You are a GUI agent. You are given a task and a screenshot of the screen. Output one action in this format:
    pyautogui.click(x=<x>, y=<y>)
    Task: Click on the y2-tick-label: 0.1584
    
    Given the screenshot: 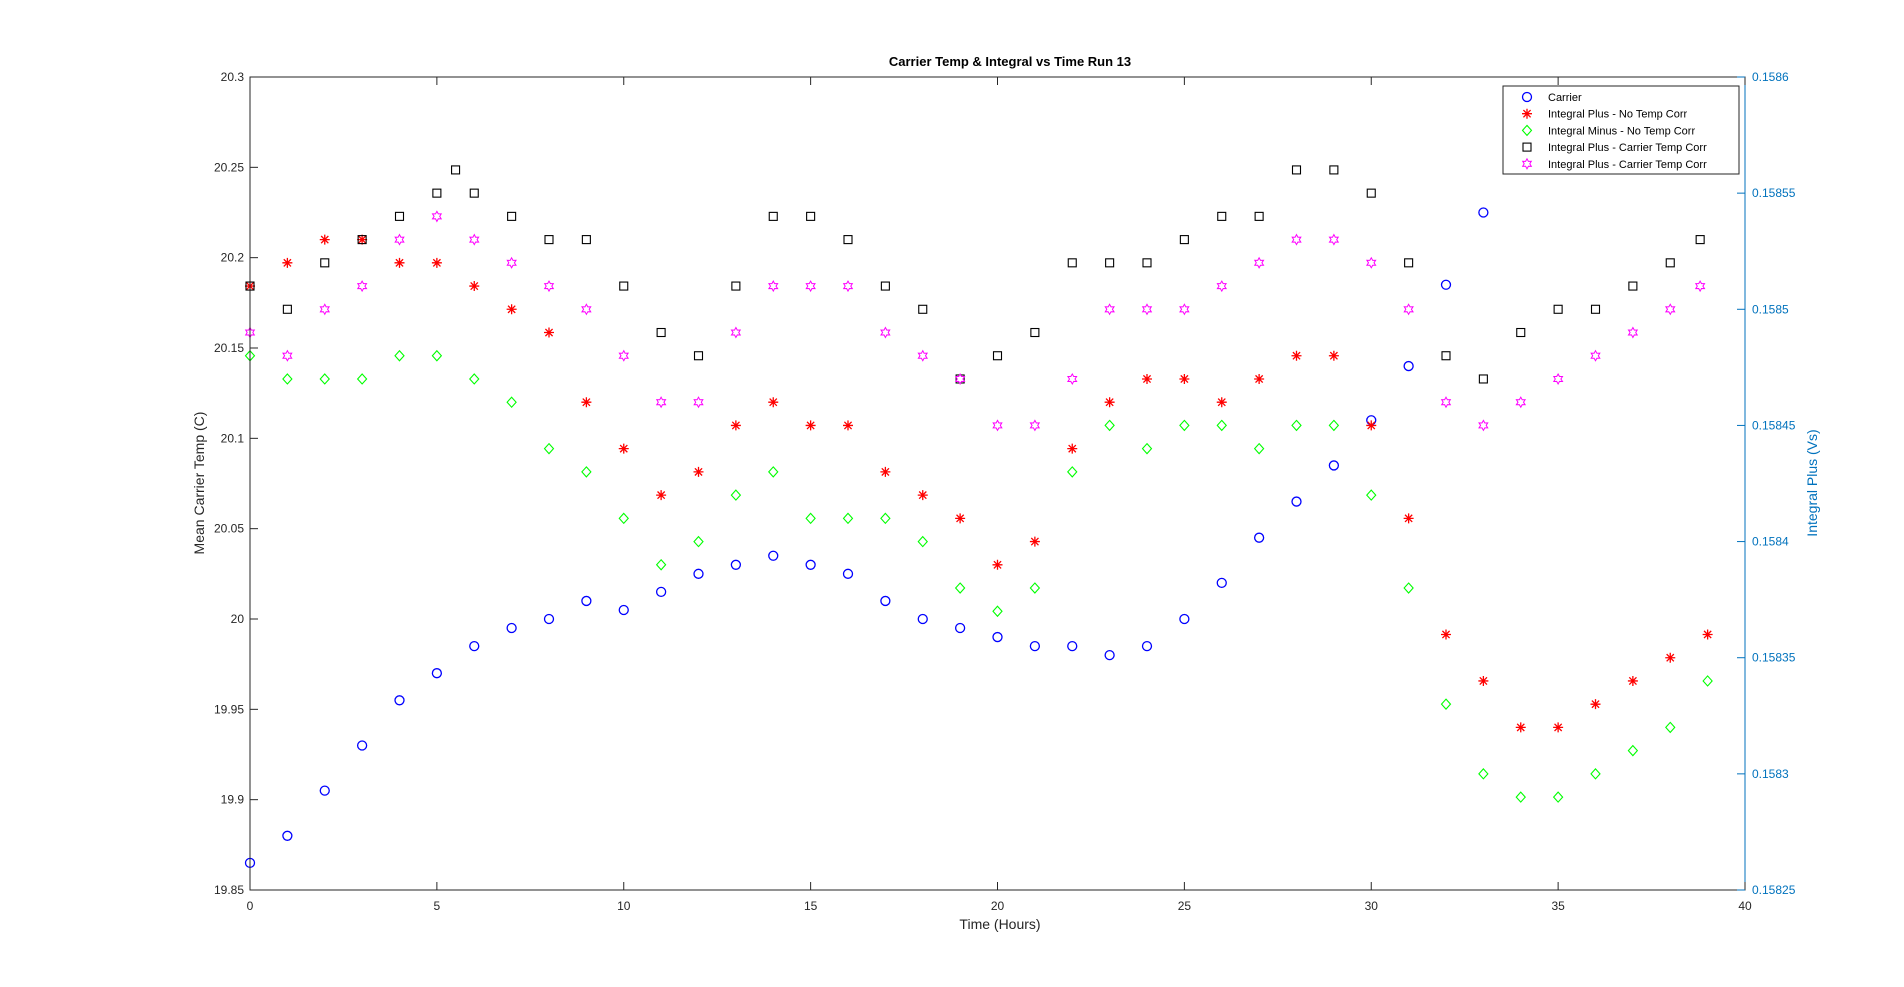 What is the action you would take?
    pyautogui.click(x=1770, y=542)
    